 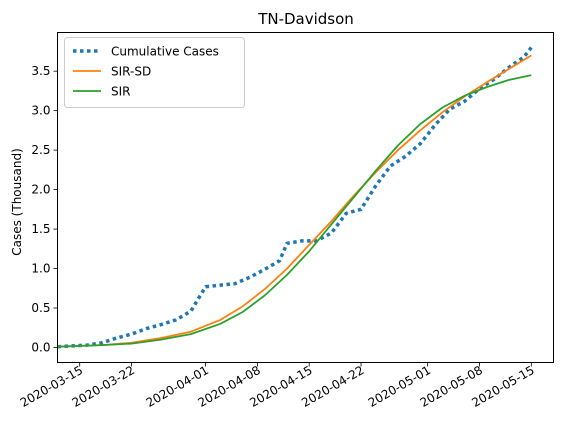 What do you see at coordinates (40, 71) in the screenshot?
I see `y-tick-label: 3.5` at bounding box center [40, 71].